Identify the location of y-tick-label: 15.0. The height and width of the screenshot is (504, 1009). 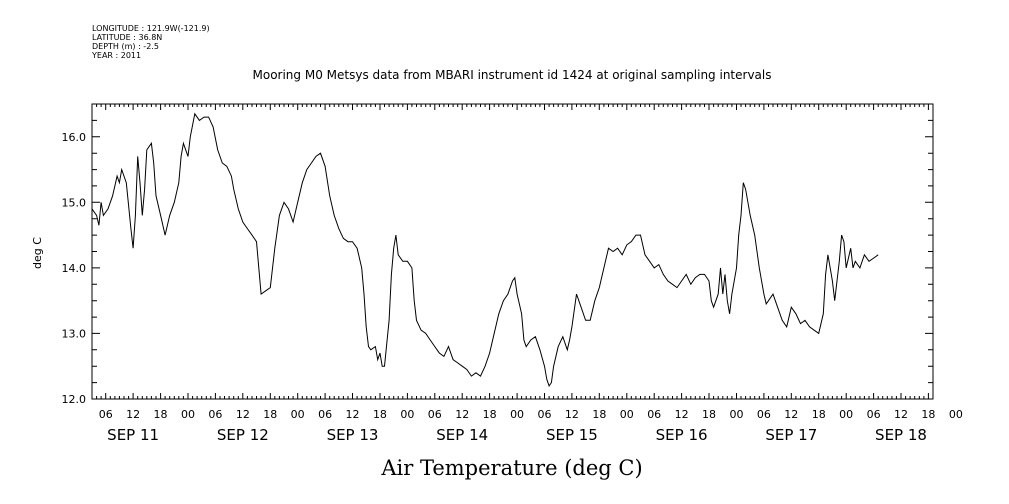
(74, 202).